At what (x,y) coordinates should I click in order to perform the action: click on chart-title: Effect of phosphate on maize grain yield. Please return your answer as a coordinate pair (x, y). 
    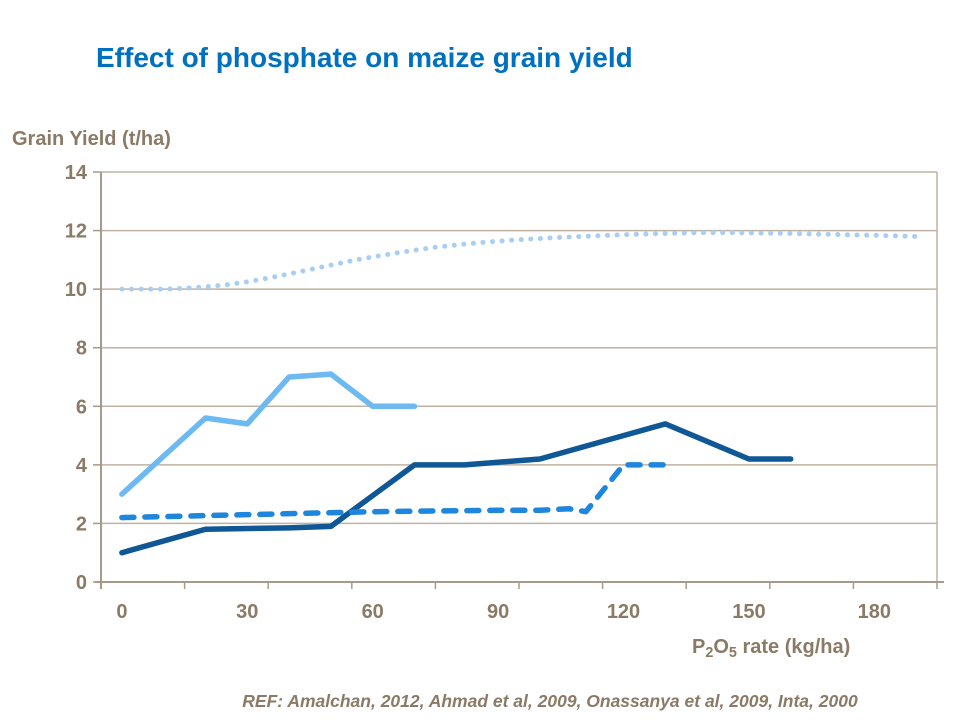
    Looking at the image, I should click on (364, 57).